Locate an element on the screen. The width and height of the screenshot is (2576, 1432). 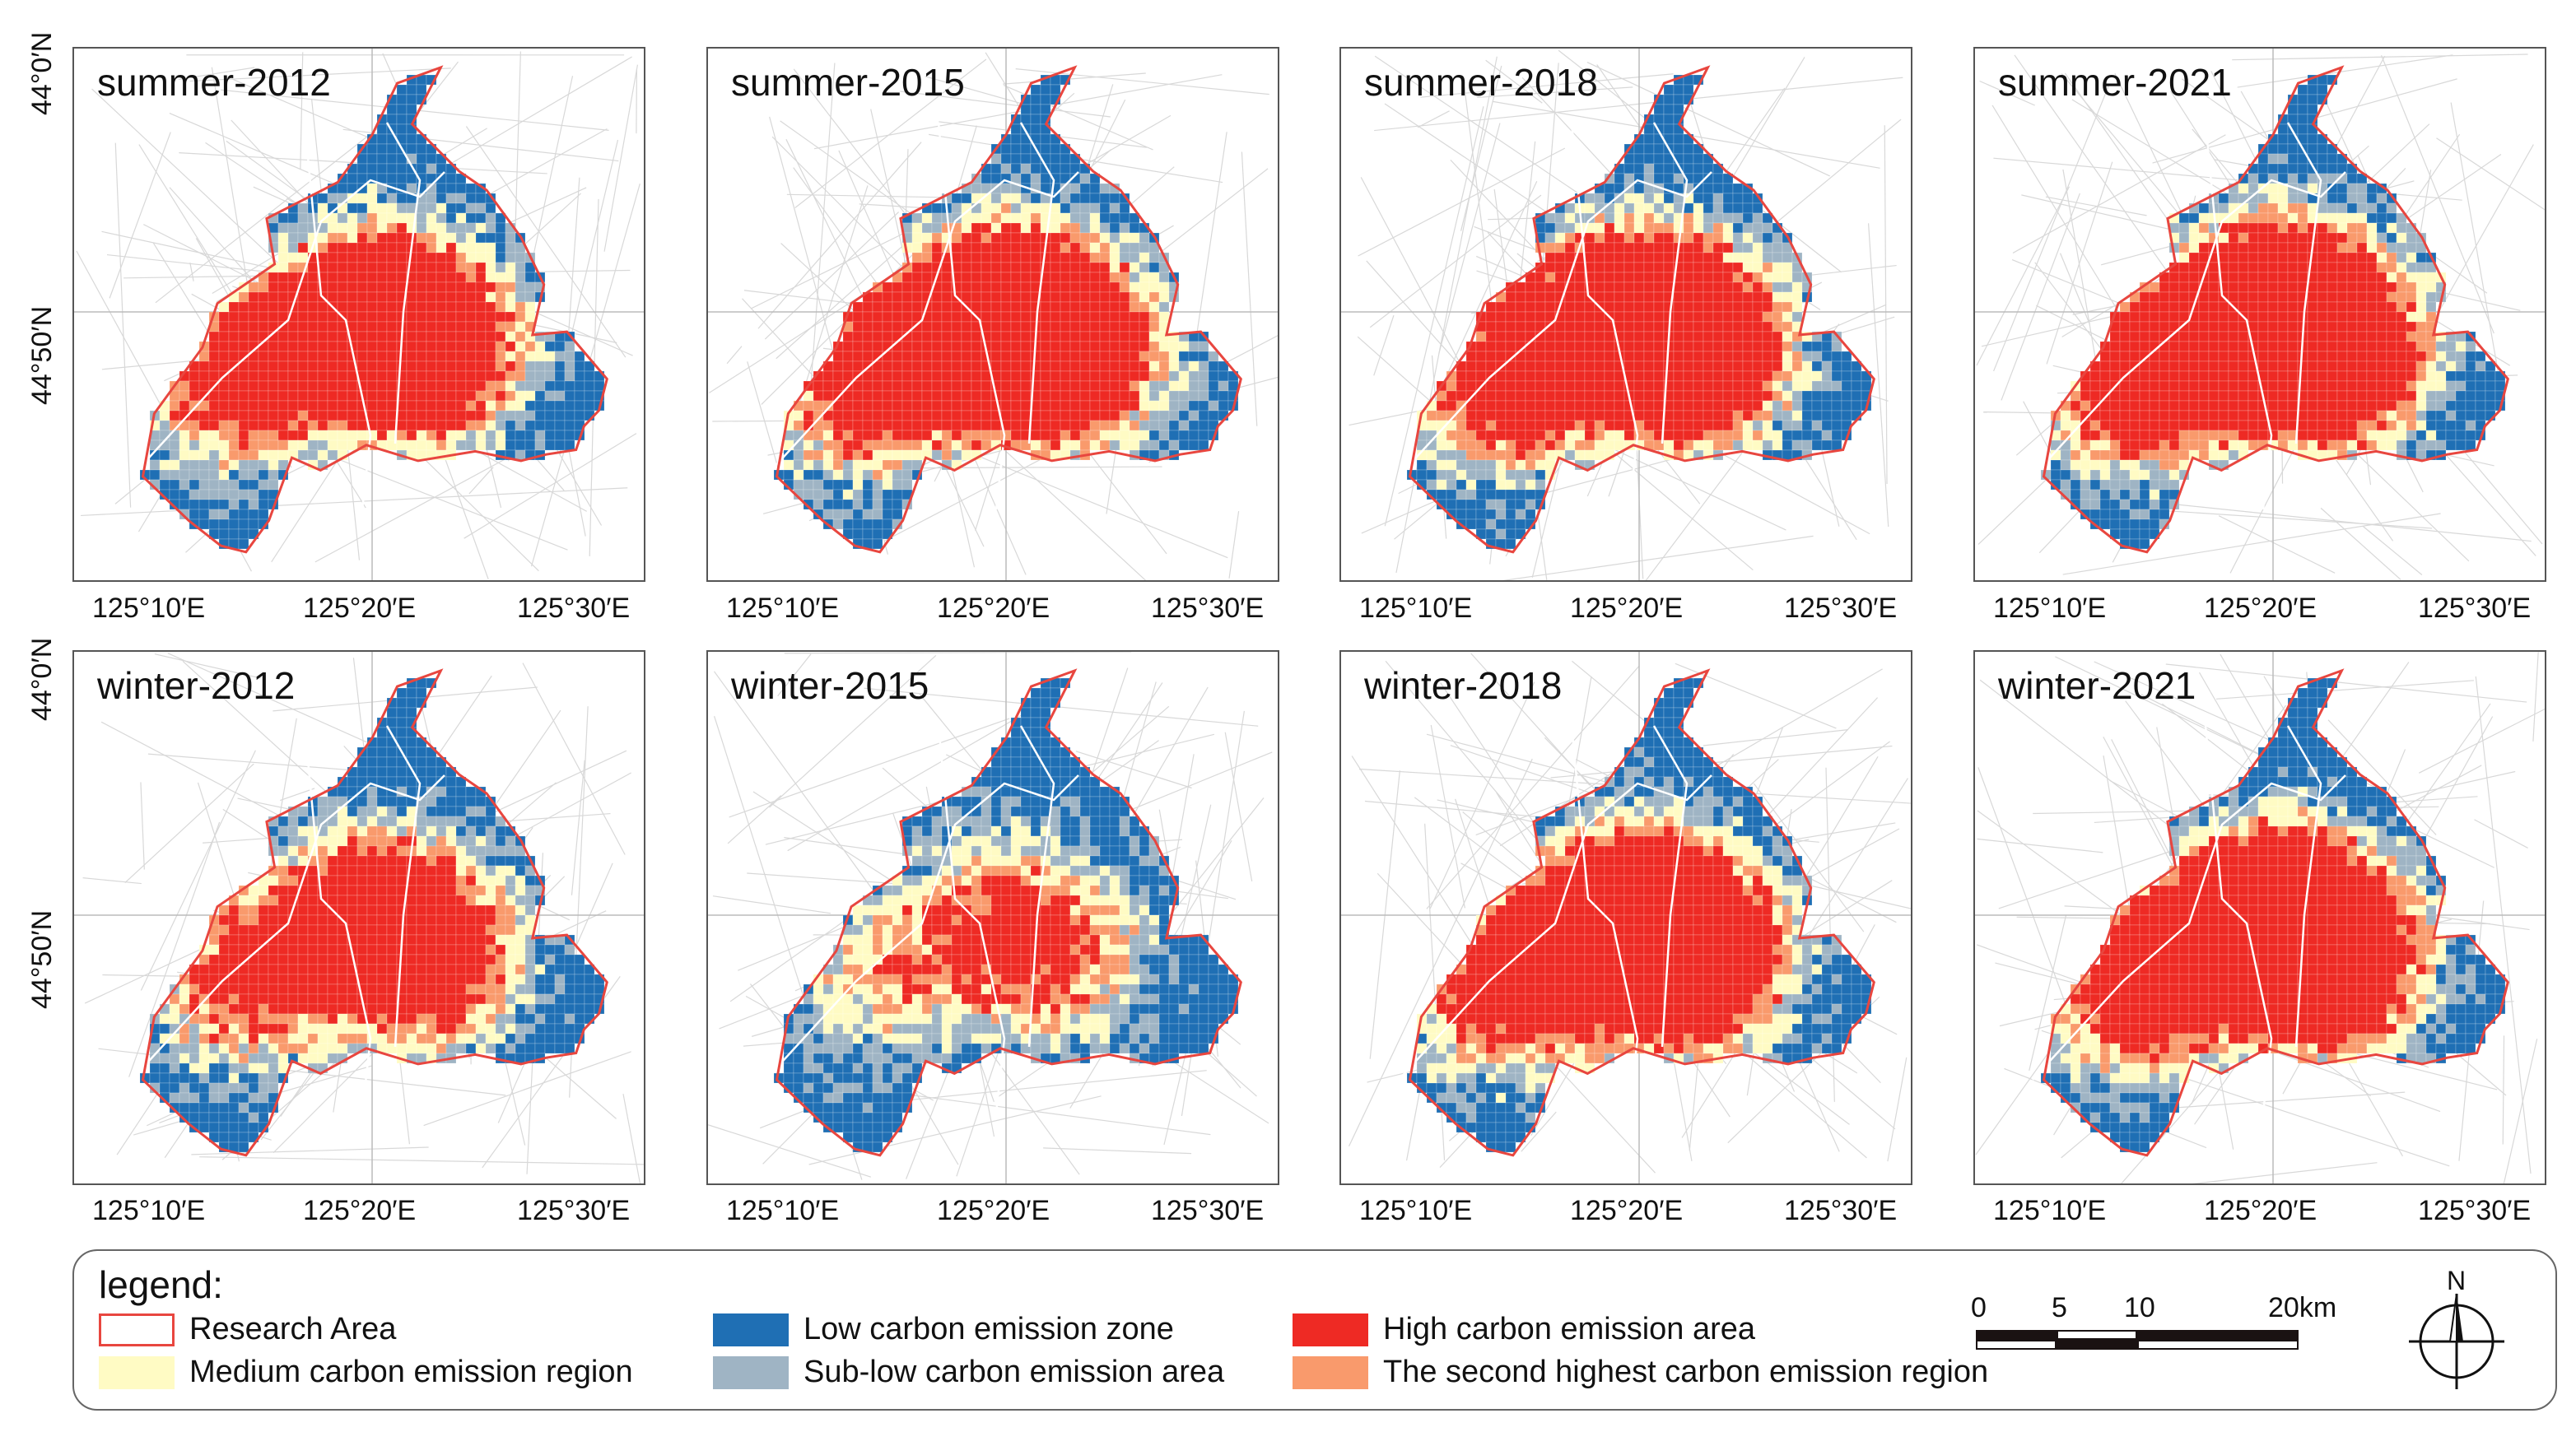
map-panel-summer-2012: summer-2012 is located at coordinates (358, 314).